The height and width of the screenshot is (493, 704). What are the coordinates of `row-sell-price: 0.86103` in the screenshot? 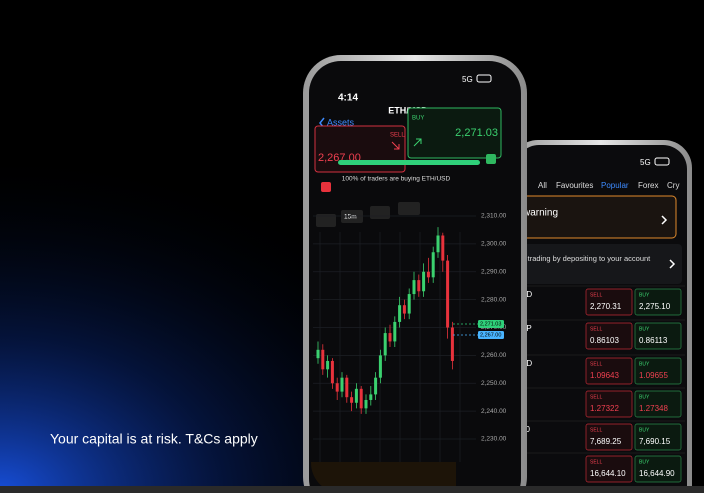 It's located at (604, 340).